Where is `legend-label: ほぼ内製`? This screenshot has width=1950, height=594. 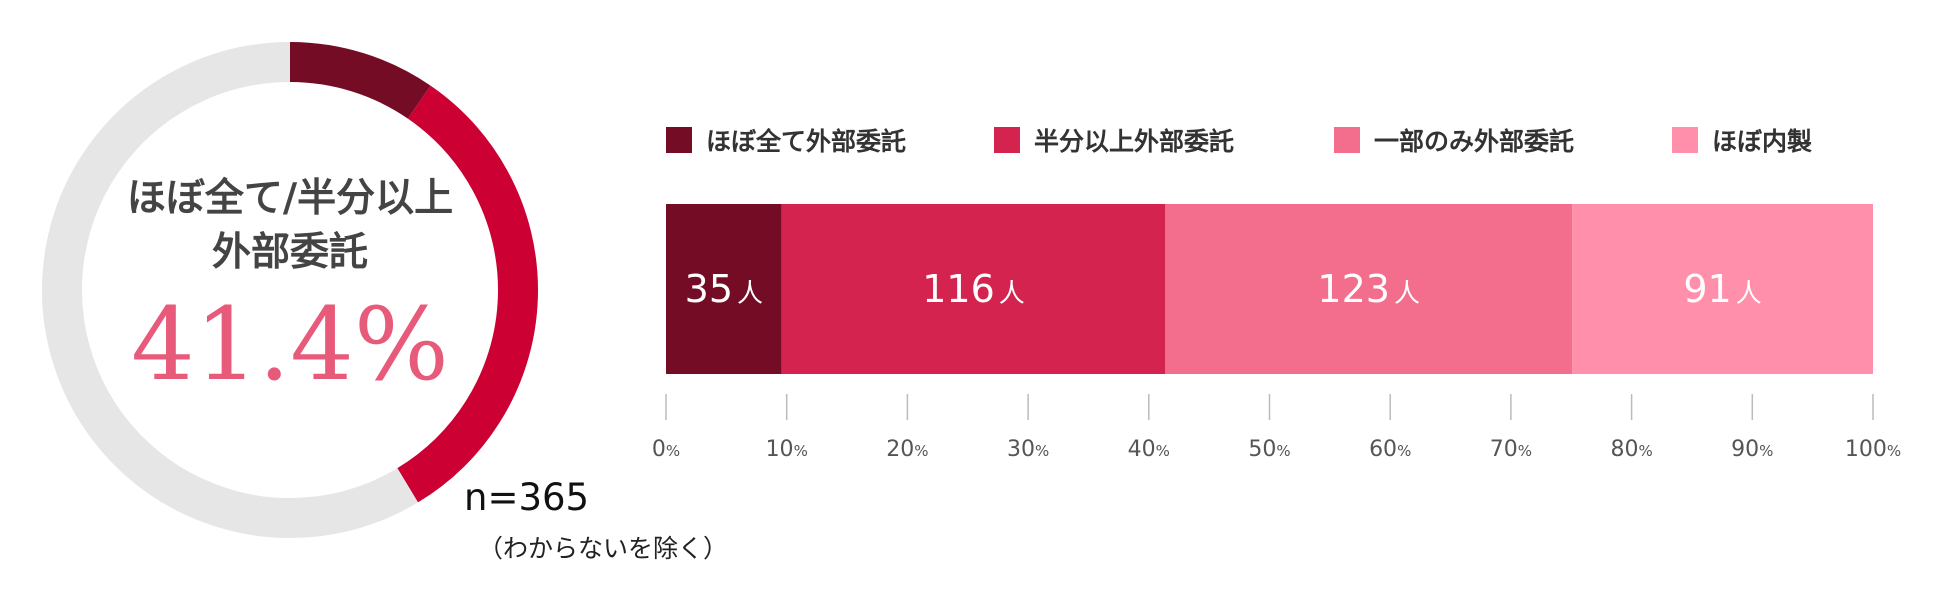 legend-label: ほぼ内製 is located at coordinates (1762, 141).